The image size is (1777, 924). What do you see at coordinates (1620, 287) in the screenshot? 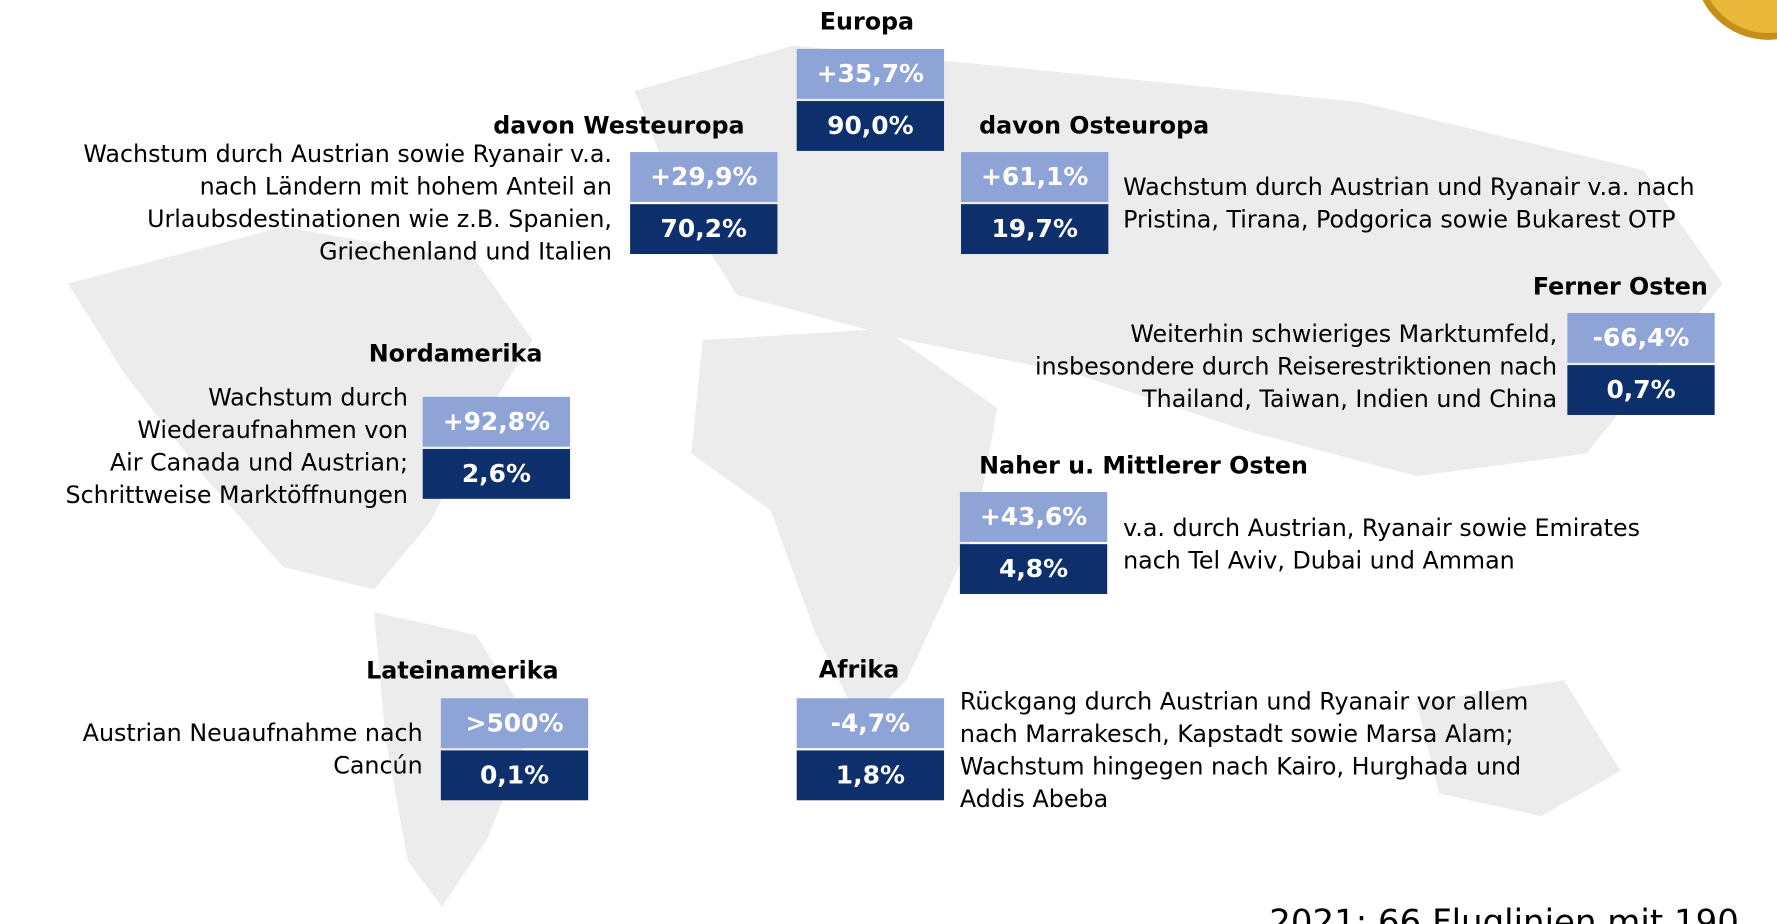
I see `region-title: Ferner Osten` at bounding box center [1620, 287].